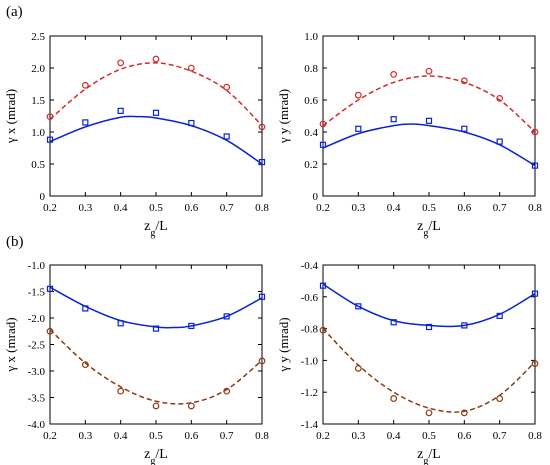  I want to click on y-tick-label: -1.2, so click(309, 393).